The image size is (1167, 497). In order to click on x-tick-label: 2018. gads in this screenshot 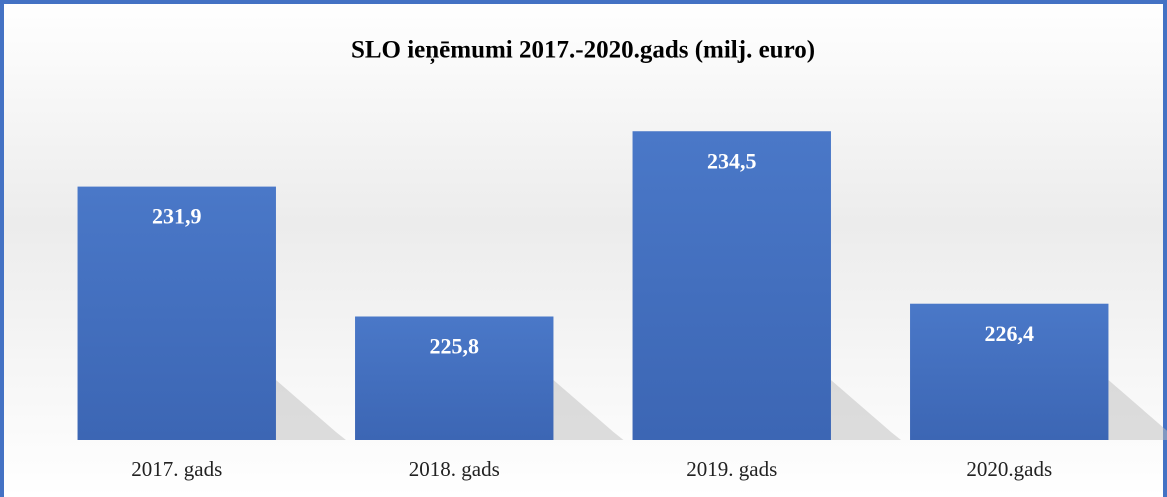, I will do `click(454, 469)`.